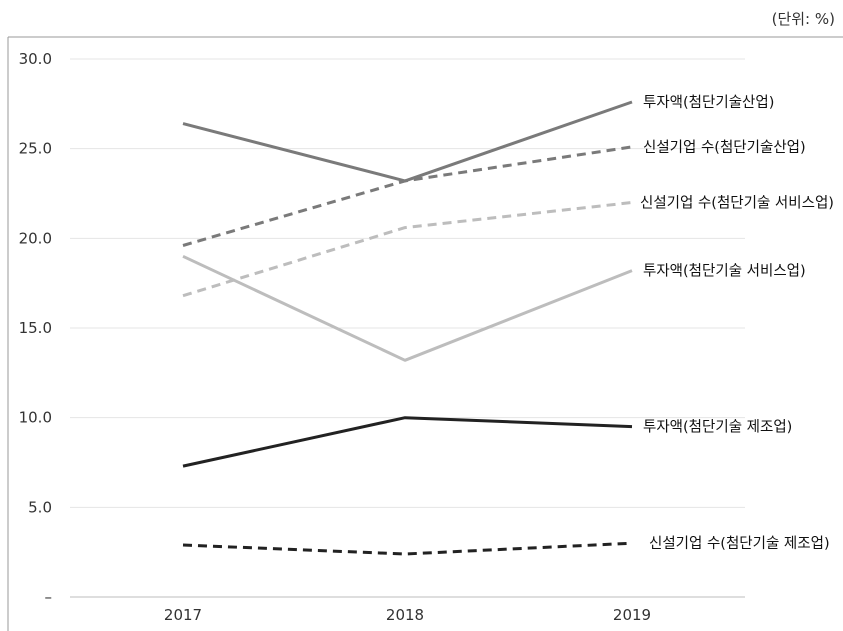  I want to click on x-tick-label: 2019, so click(632, 615).